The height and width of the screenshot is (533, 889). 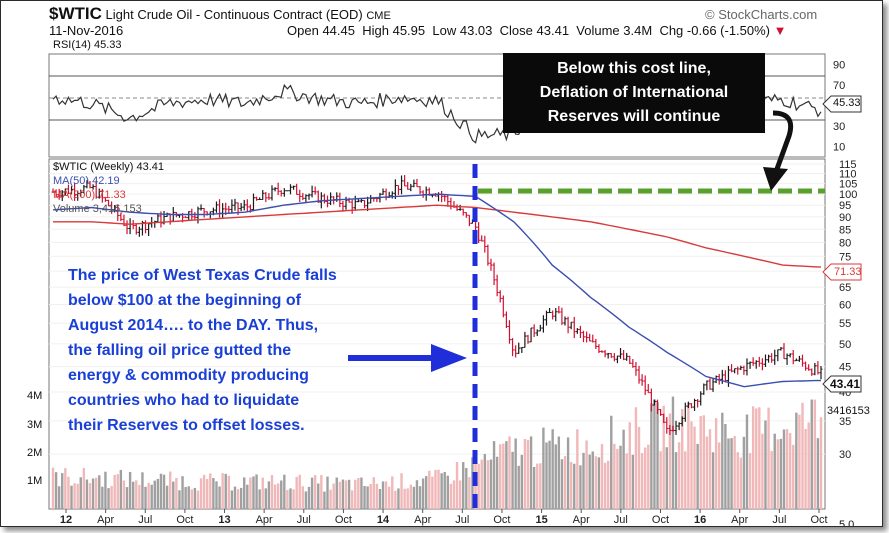 I want to click on x-axis-tick: Oct, so click(x=184, y=520).